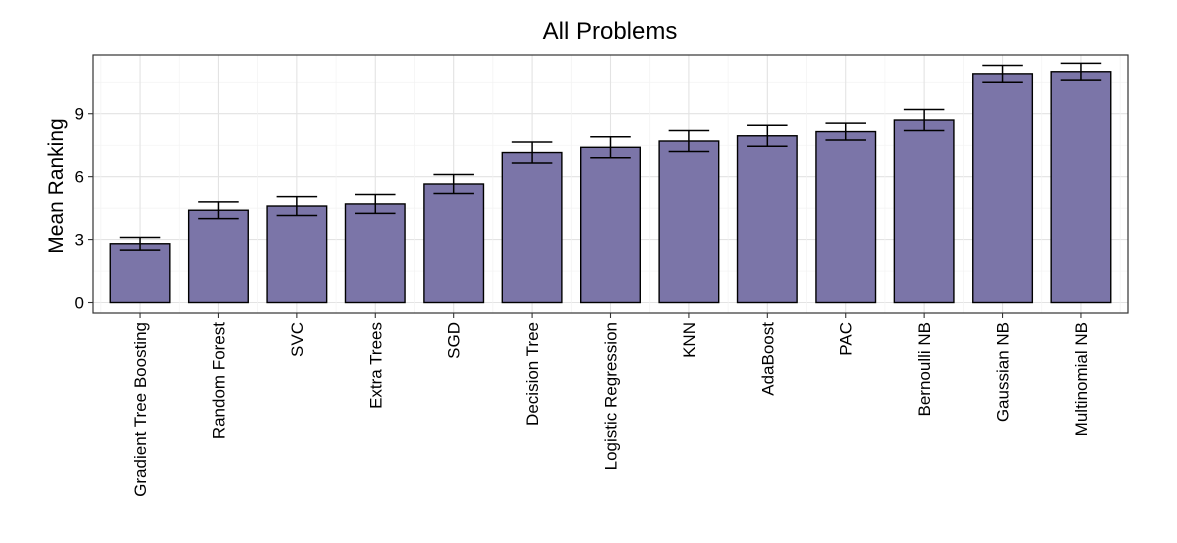 This screenshot has height=543, width=1177. Describe the element at coordinates (1081, 379) in the screenshot. I see `x-tick-label: Multinomial NB` at that location.